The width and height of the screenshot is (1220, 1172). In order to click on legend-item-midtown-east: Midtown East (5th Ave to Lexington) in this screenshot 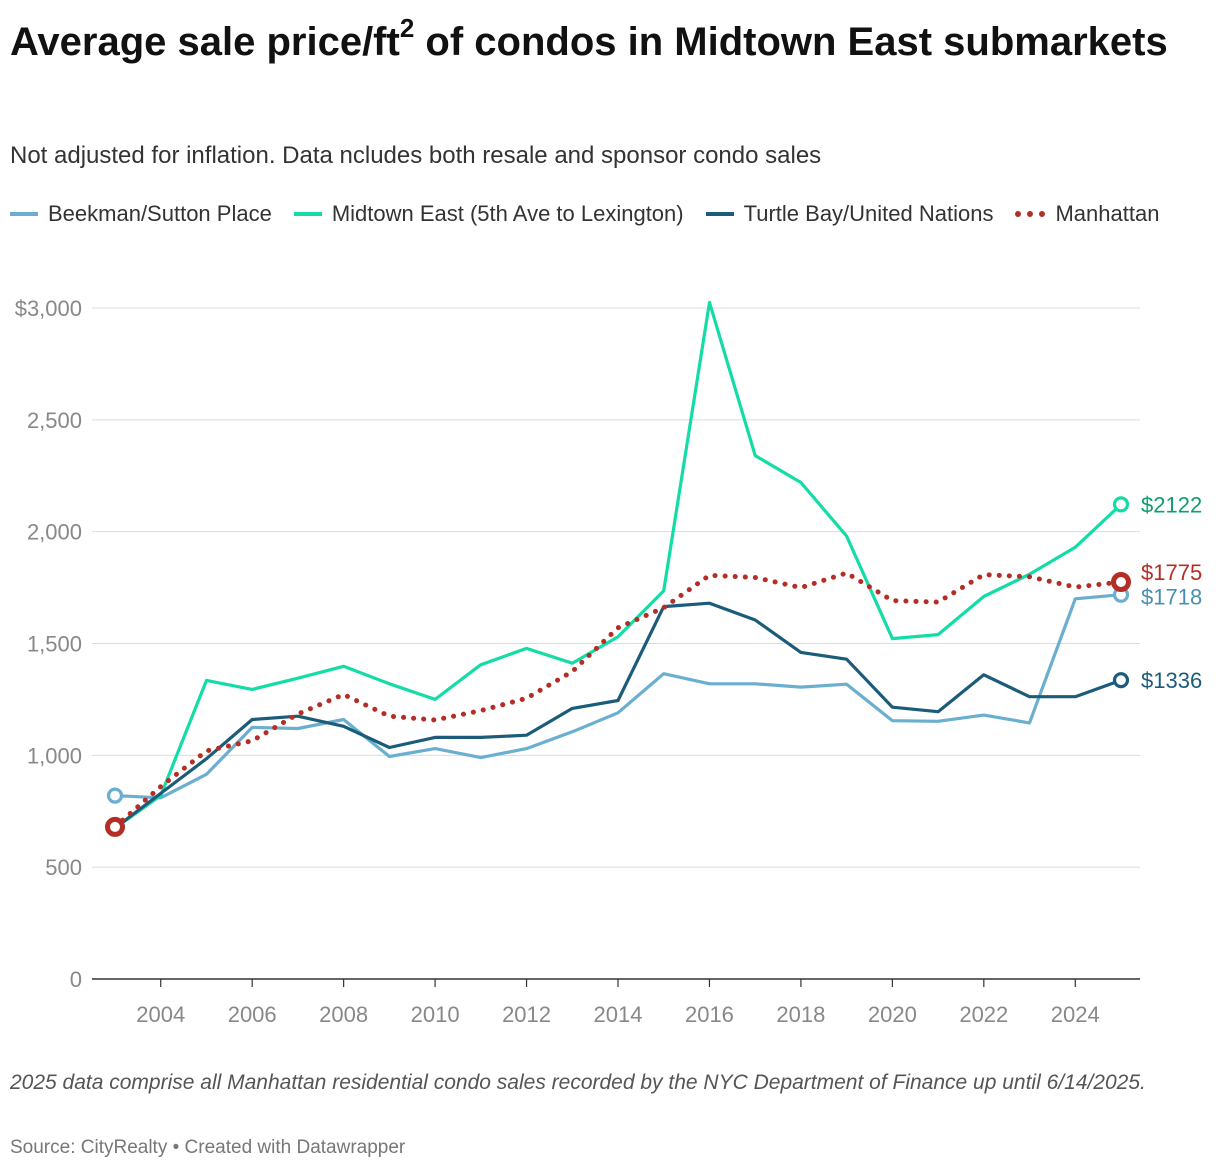, I will do `click(488, 214)`.